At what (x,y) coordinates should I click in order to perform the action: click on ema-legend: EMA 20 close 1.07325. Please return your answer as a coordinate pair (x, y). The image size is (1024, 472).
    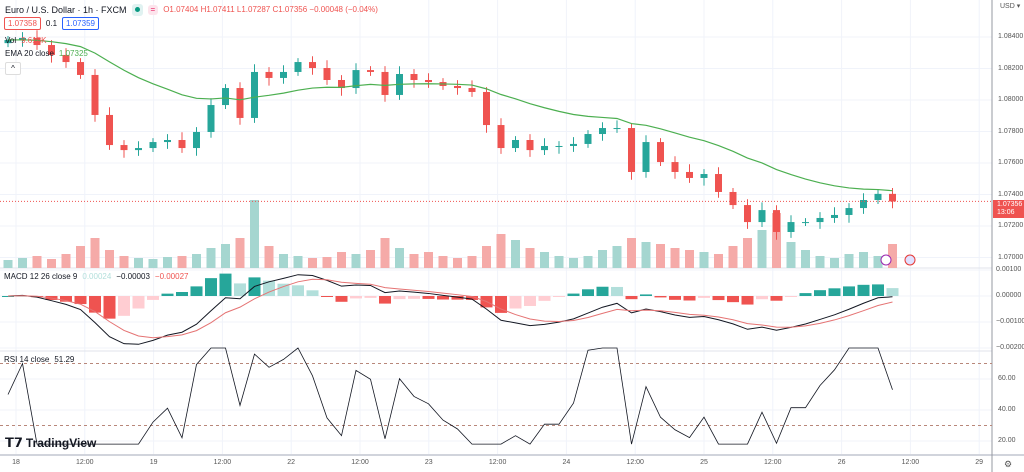
    Looking at the image, I should click on (46, 54).